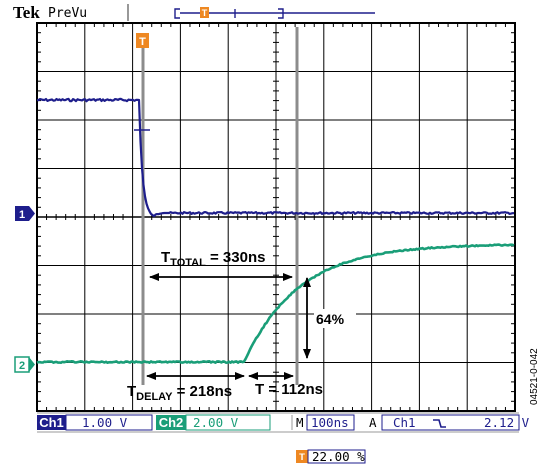  What do you see at coordinates (26, 12) in the screenshot?
I see `brand-label: Tek` at bounding box center [26, 12].